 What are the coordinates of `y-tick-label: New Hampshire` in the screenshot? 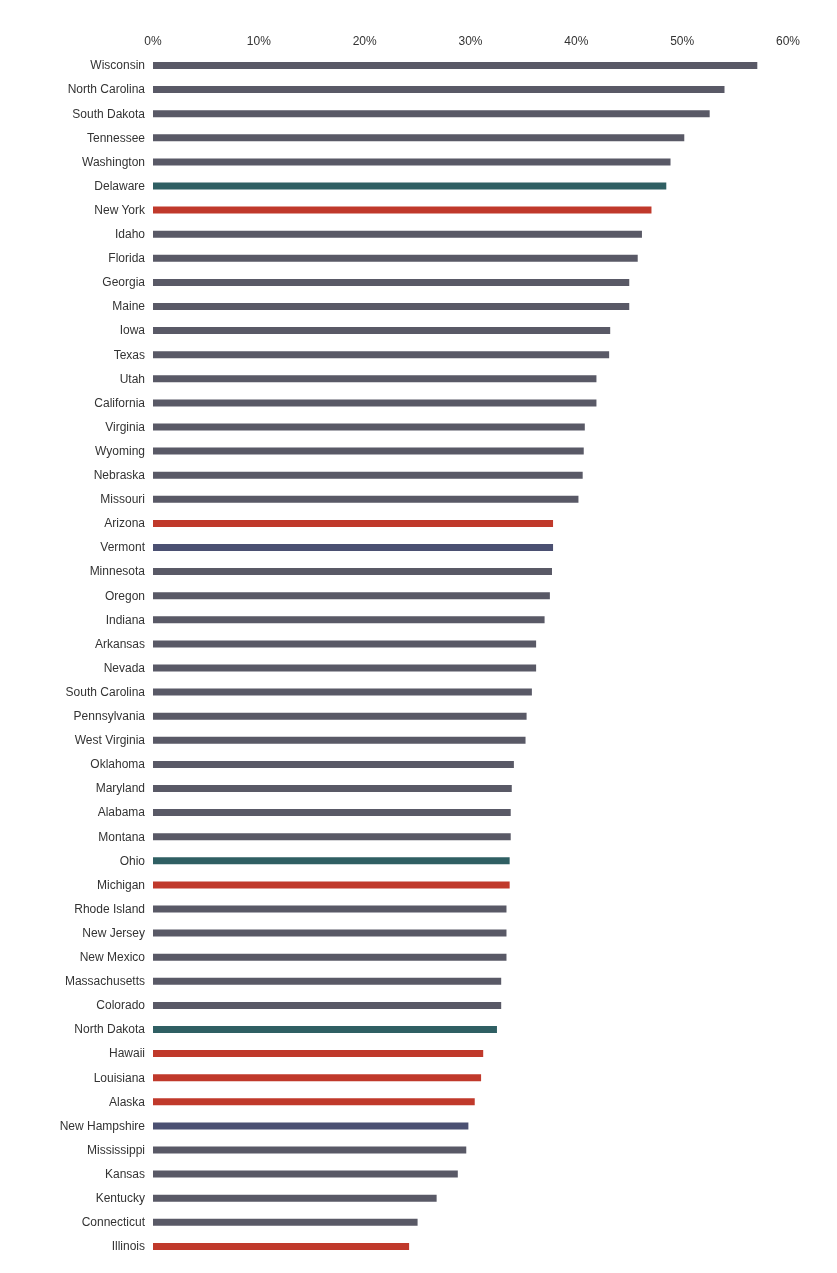 It's located at (102, 1125).